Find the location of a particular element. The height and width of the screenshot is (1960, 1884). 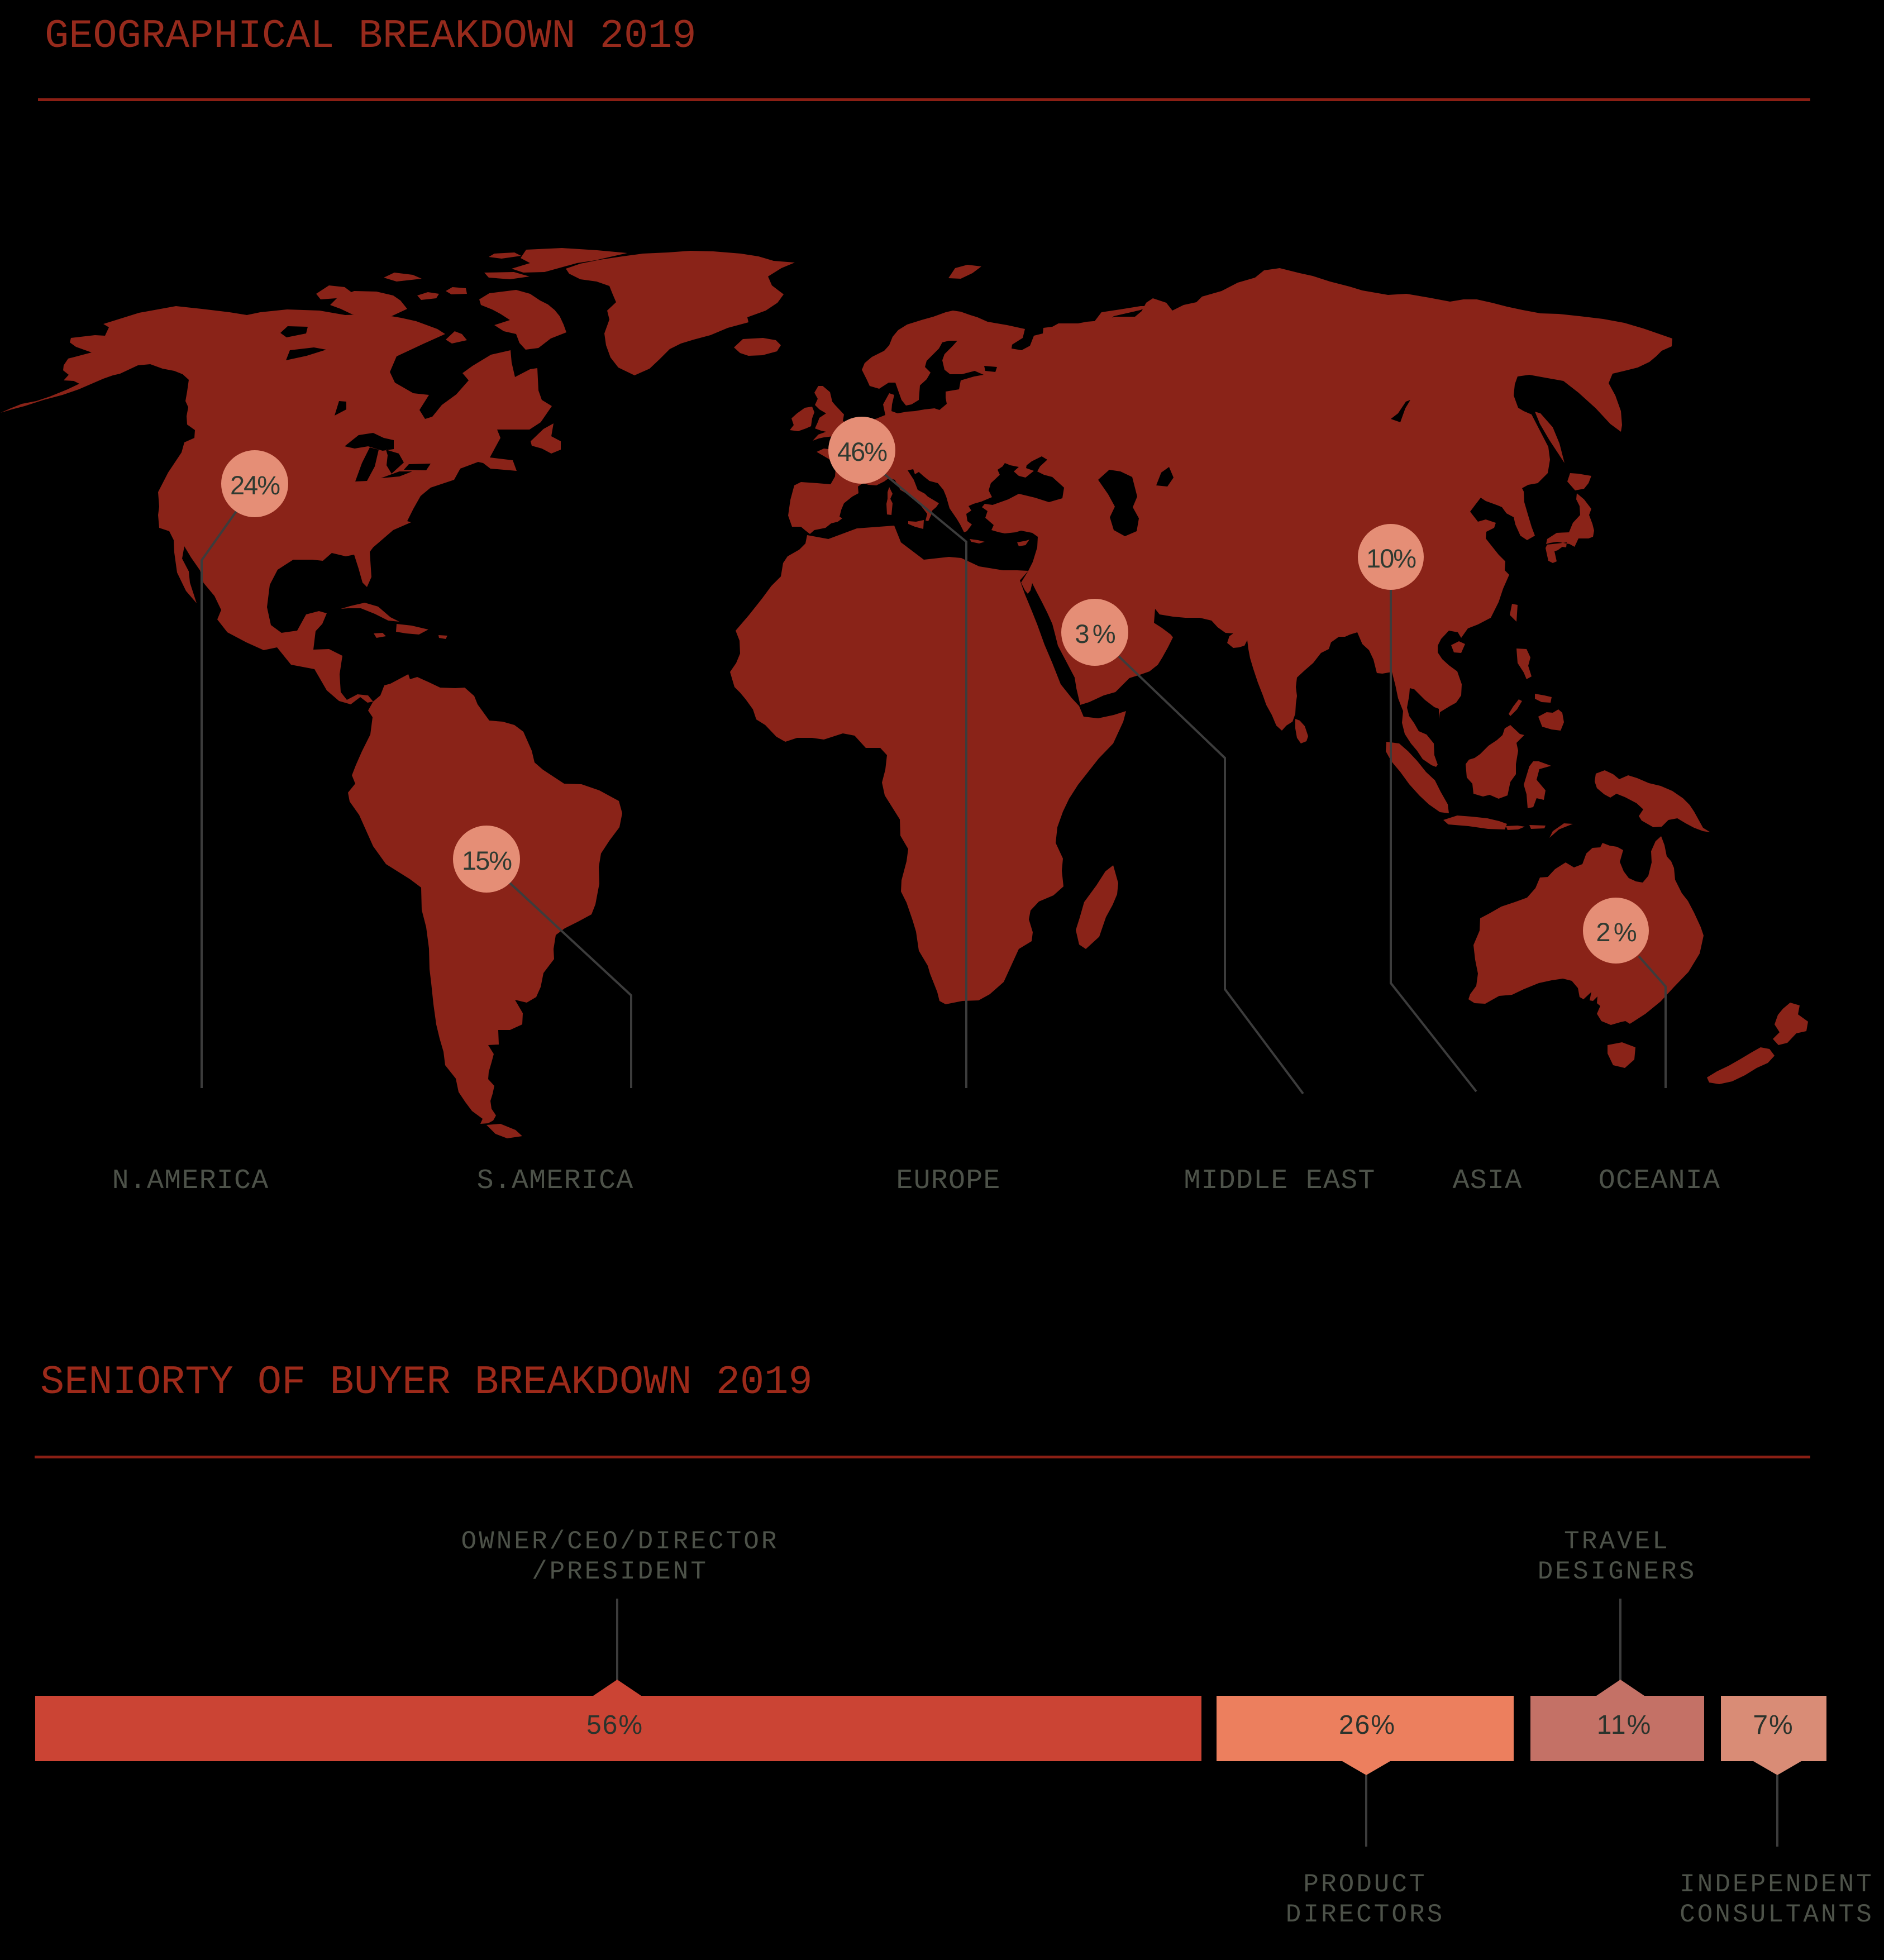

svg-text: INDEPENDENT is located at coordinates (1777, 1884).